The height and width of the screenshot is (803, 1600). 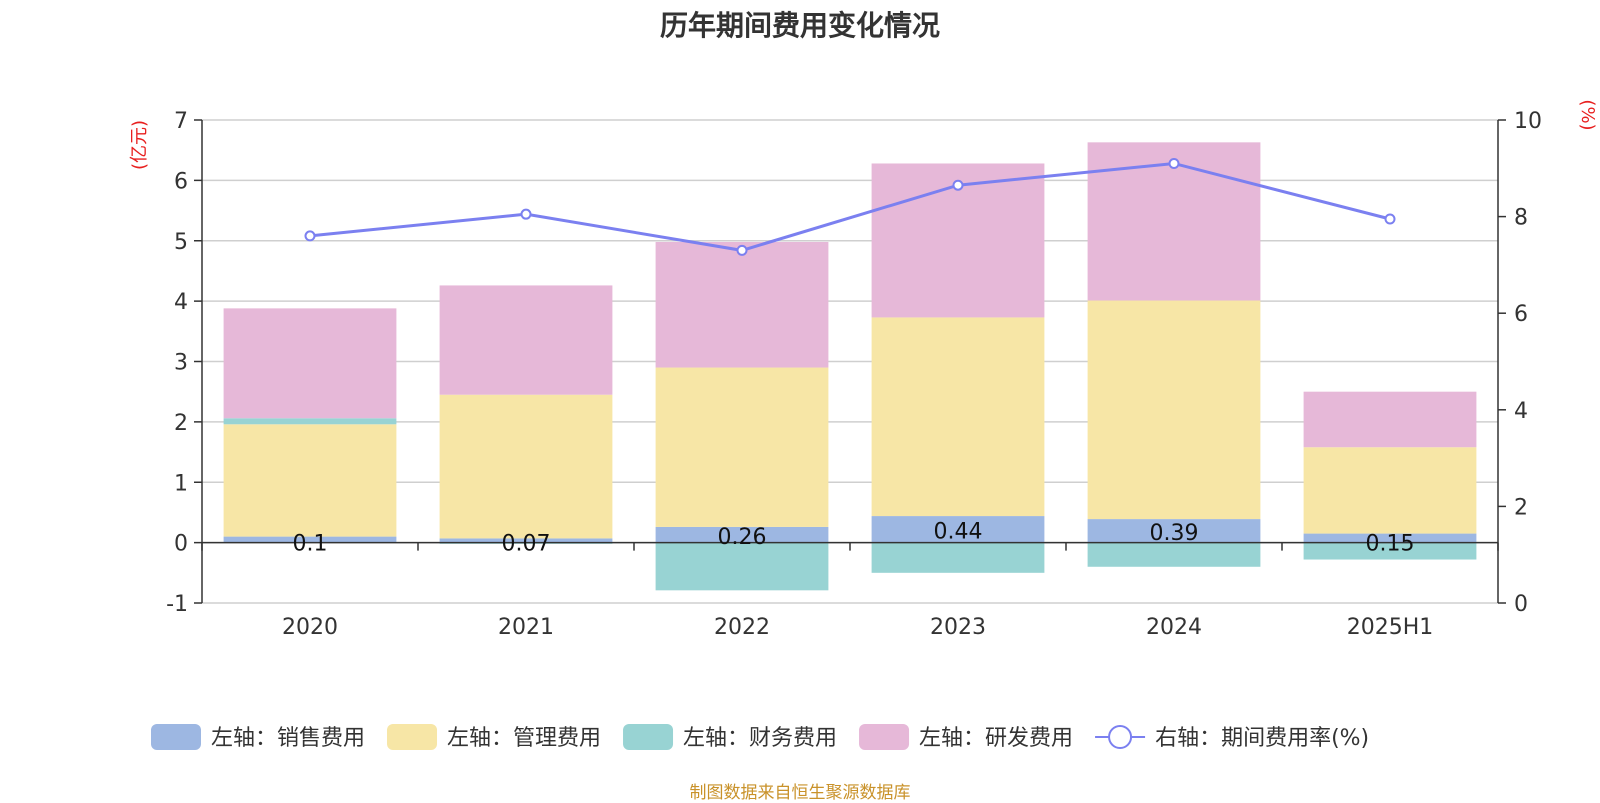 What do you see at coordinates (1528, 121) in the screenshot?
I see `right-axis-tick-label: 10` at bounding box center [1528, 121].